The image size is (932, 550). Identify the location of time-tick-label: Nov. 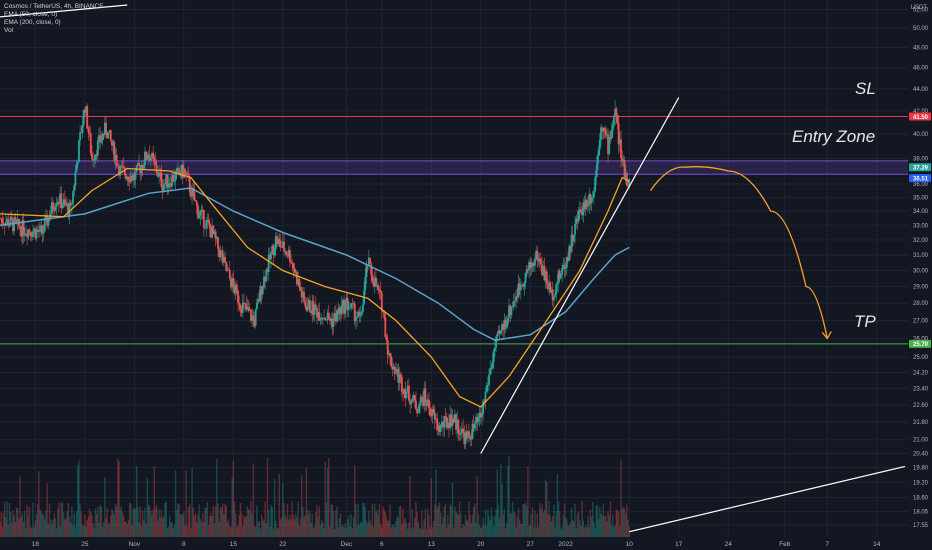
(135, 544).